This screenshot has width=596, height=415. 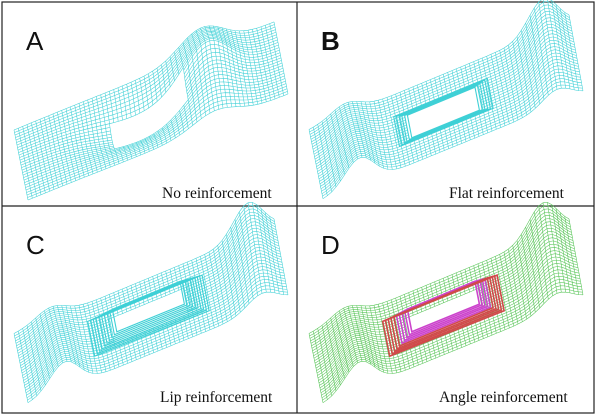 What do you see at coordinates (330, 41) in the screenshot?
I see `panel-letter-b: B` at bounding box center [330, 41].